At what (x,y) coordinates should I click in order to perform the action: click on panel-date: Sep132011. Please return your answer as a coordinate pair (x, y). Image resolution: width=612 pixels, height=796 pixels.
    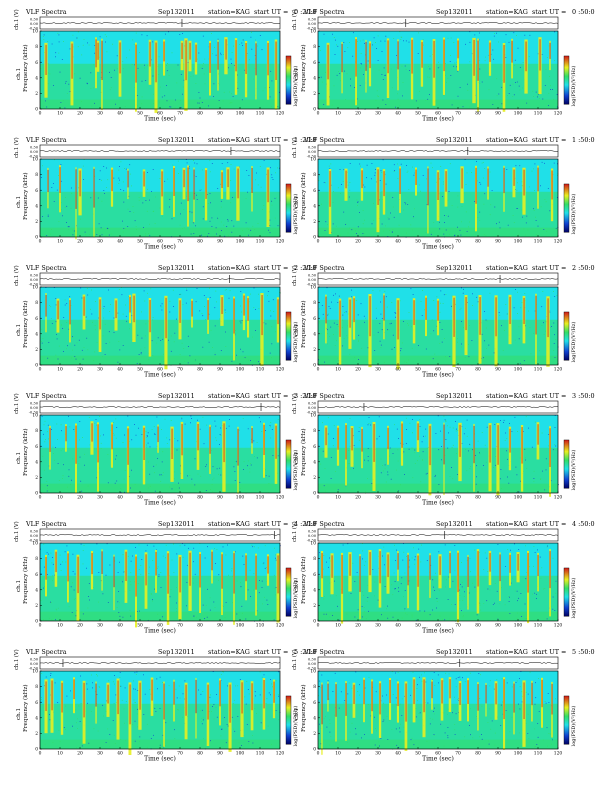
    Looking at the image, I should click on (454, 140).